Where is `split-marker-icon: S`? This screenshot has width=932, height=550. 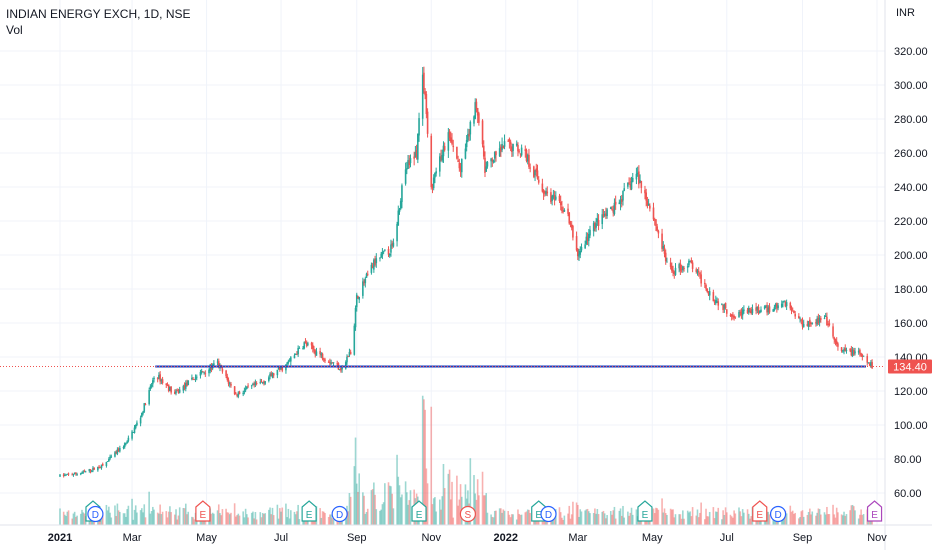 split-marker-icon: S is located at coordinates (467, 514).